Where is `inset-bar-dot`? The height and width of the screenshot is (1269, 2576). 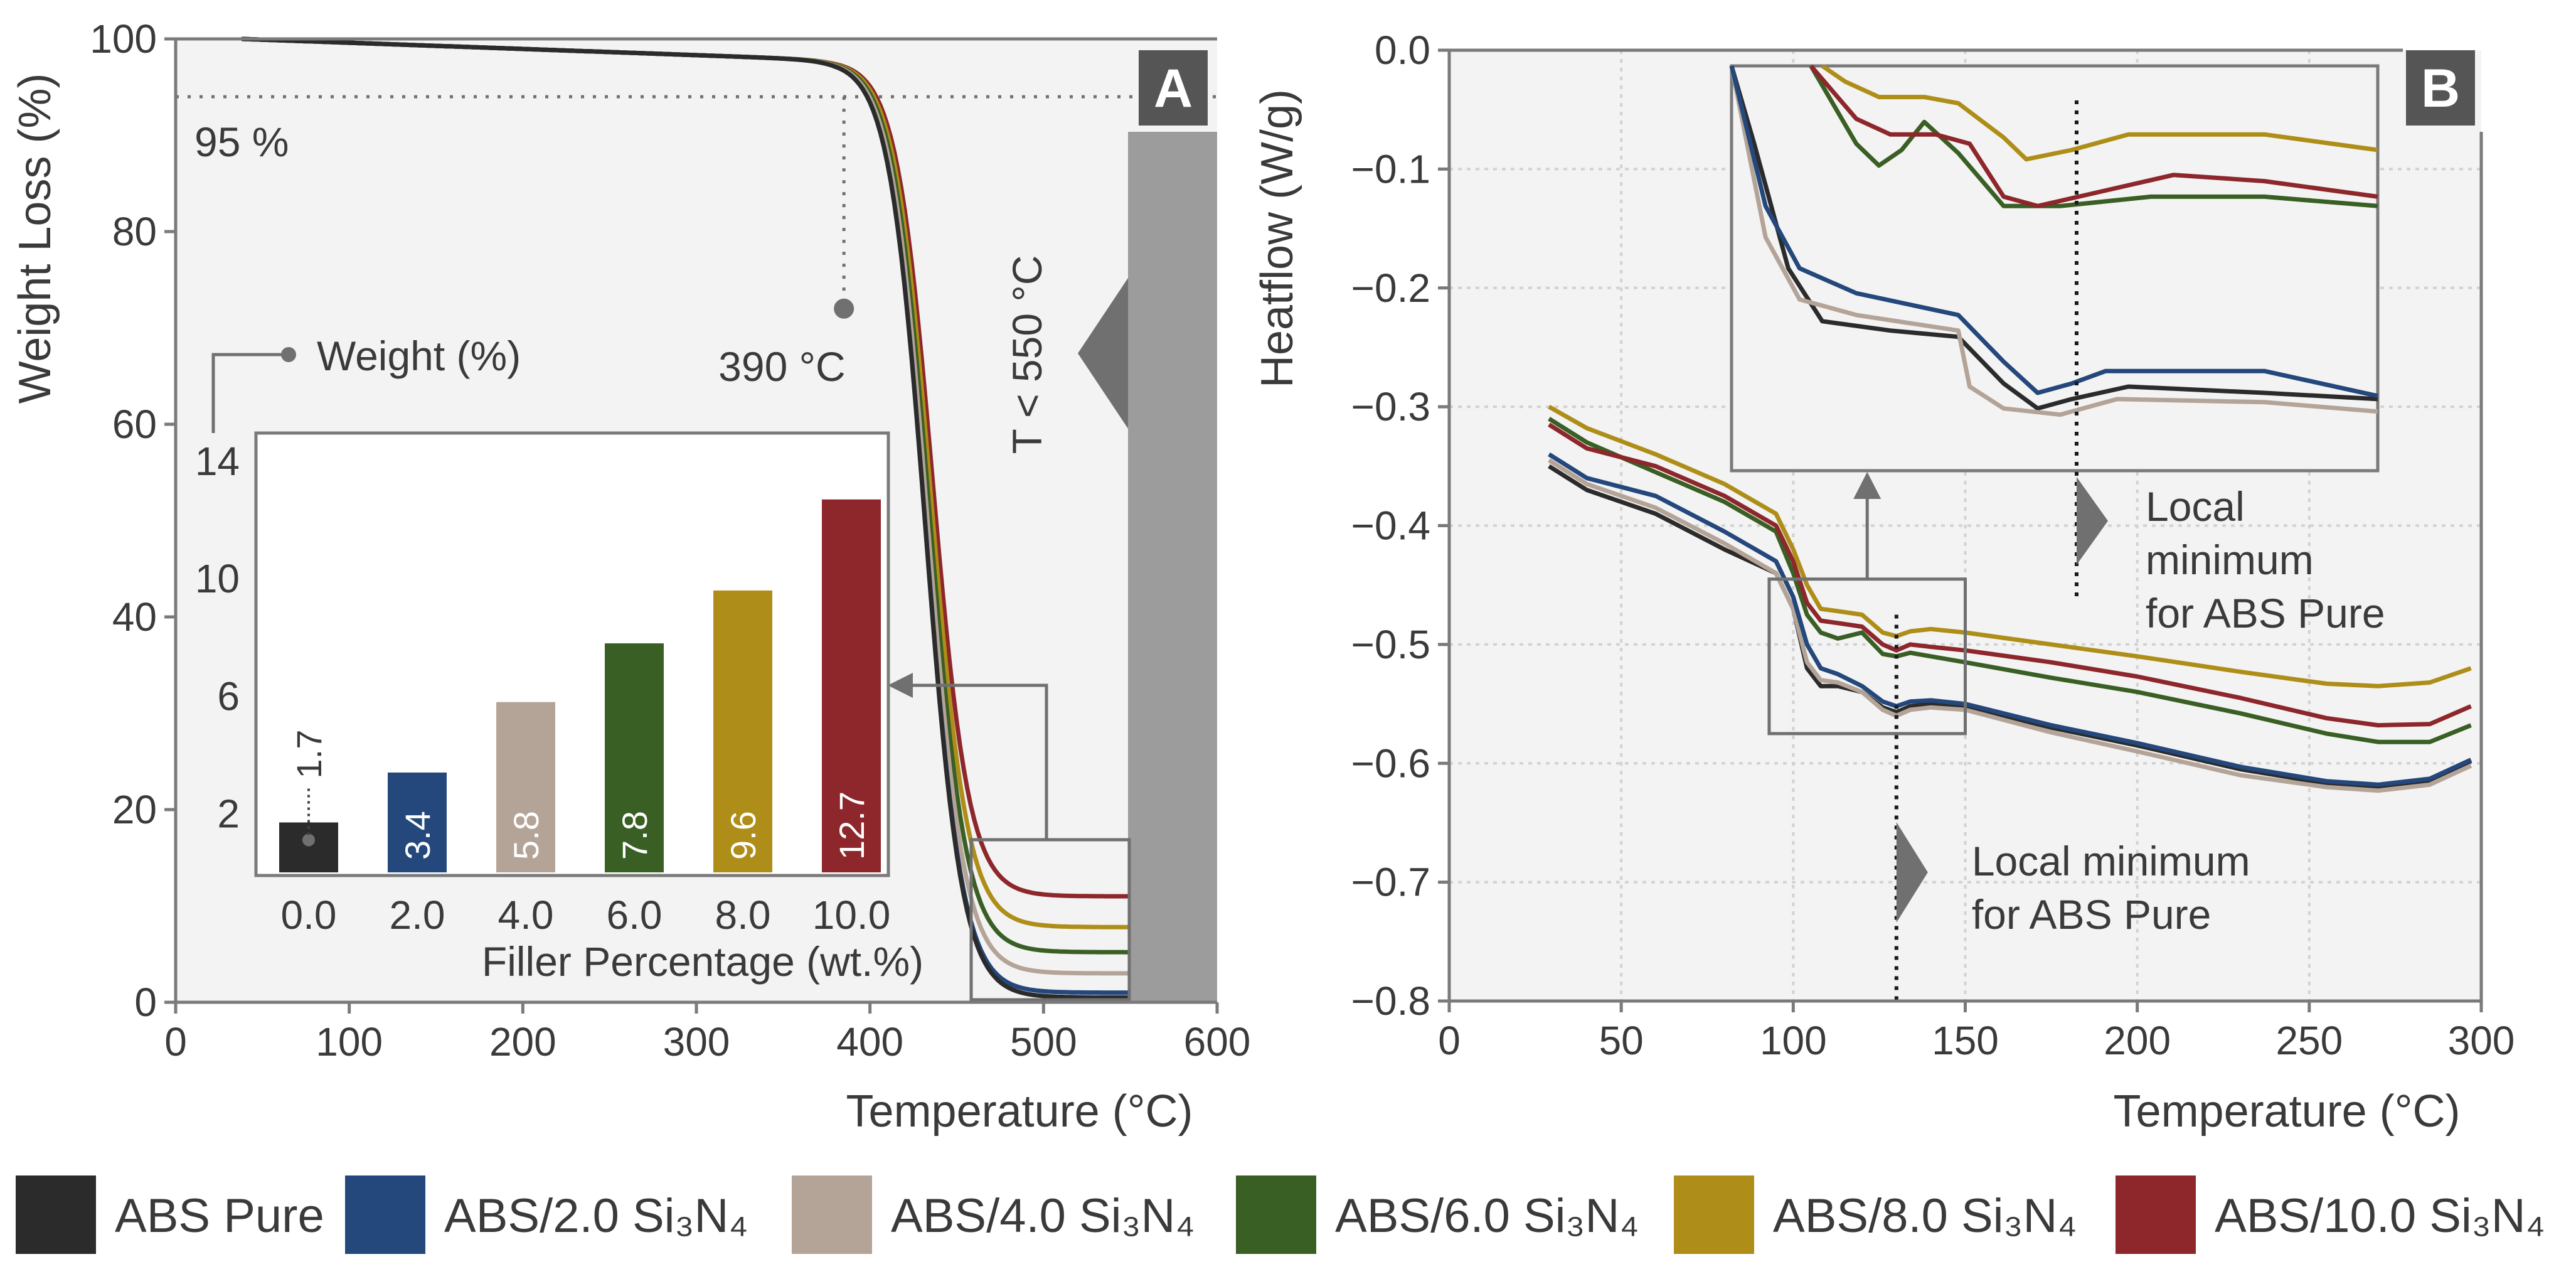
inset-bar-dot is located at coordinates (308, 840).